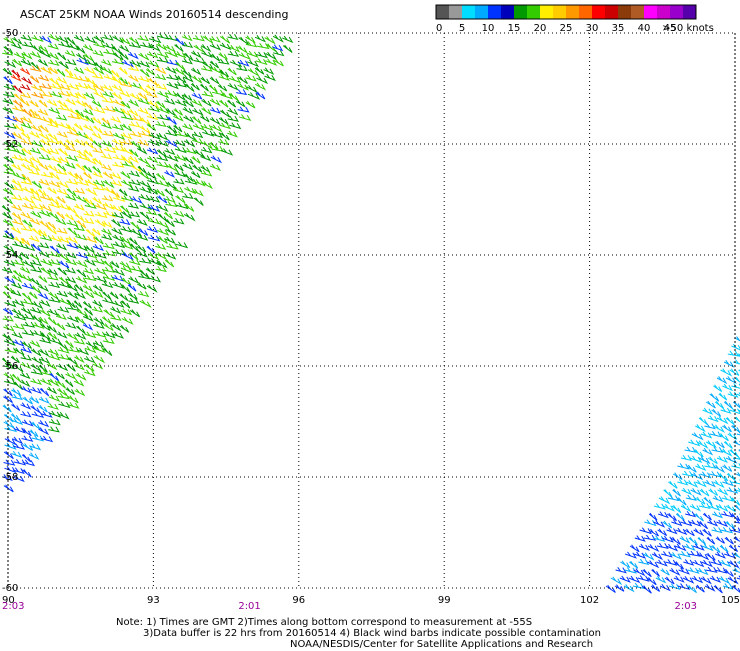 Image resolution: width=740 pixels, height=651 pixels. Describe the element at coordinates (592, 28) in the screenshot. I see `legend-label: 30` at that location.